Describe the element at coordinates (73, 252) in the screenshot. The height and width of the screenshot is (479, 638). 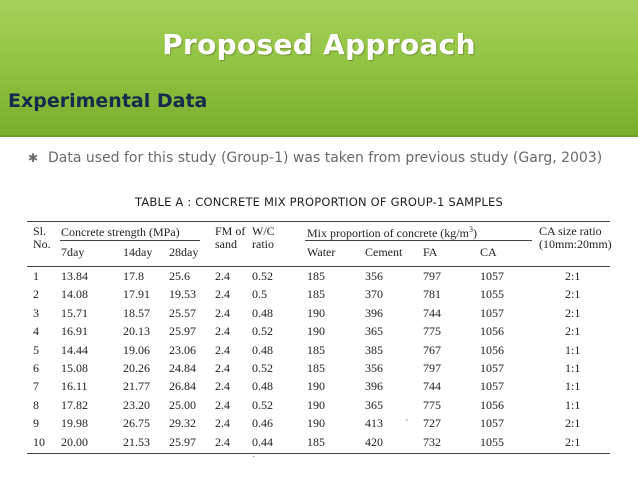
I see `subheader-7day: 7day` at that location.